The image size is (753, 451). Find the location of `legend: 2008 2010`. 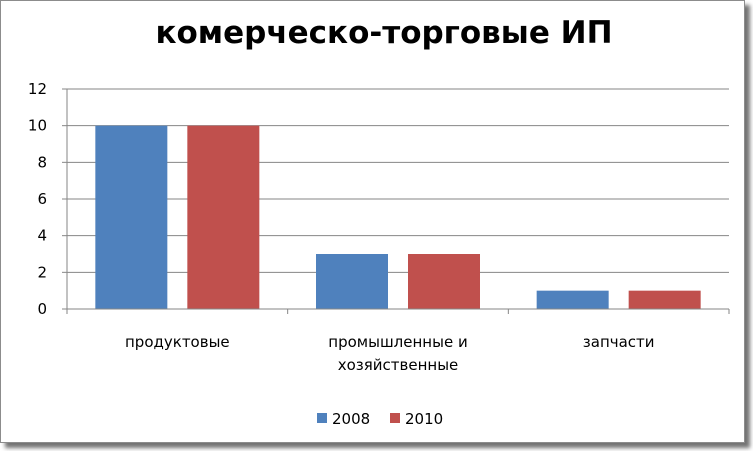

legend: 2008 2010 is located at coordinates (380, 419).